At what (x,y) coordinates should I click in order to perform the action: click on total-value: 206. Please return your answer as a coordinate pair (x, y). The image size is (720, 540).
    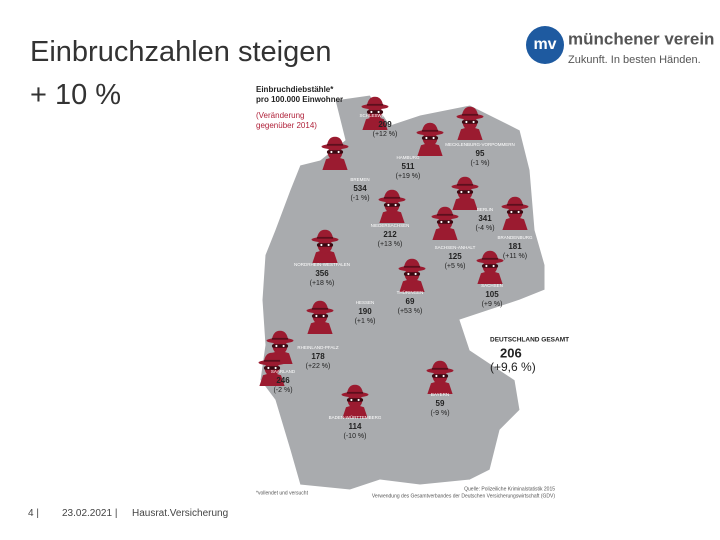
    Looking at the image, I should click on (511, 352).